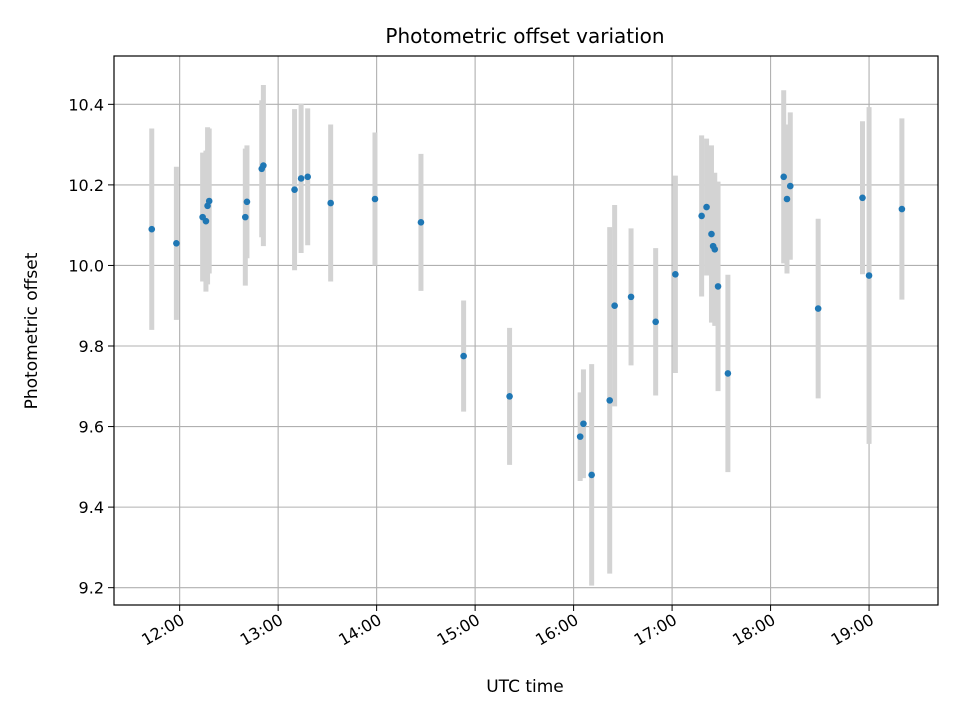 This screenshot has height=720, width=960. Describe the element at coordinates (524, 36) in the screenshot. I see `chart-title: Photometric offset variation` at that location.